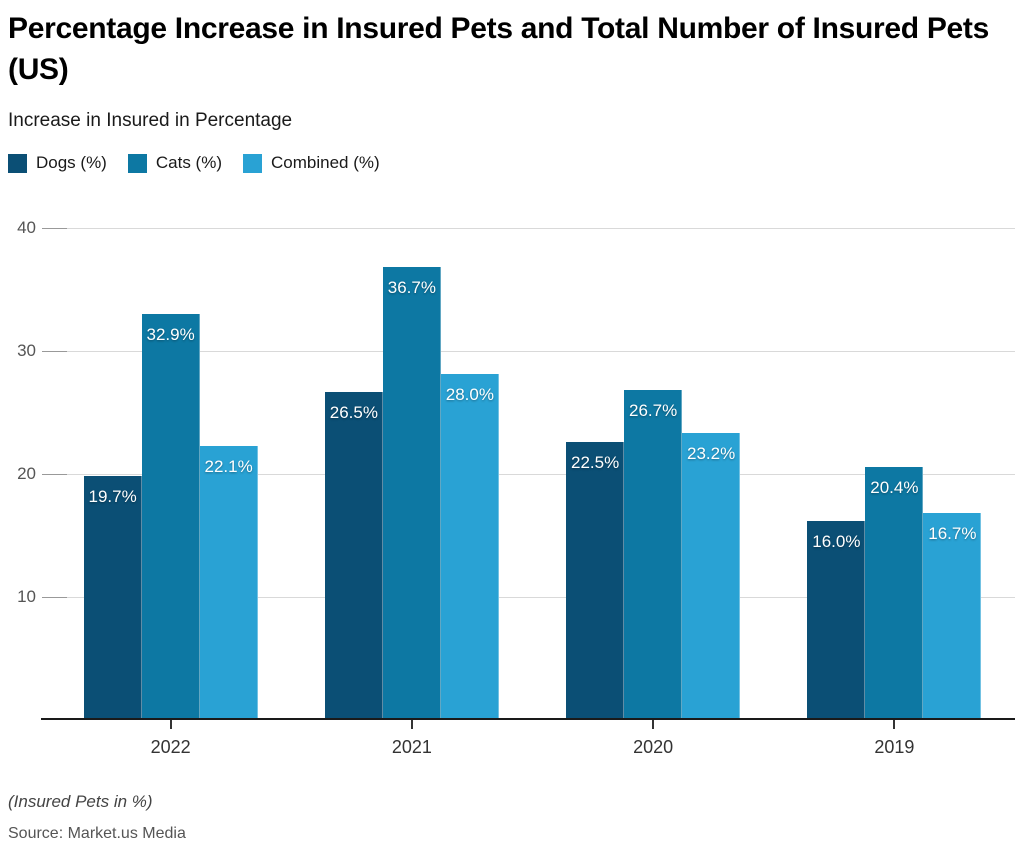 Image resolution: width=1024 pixels, height=854 pixels. I want to click on gridline-30: 30, so click(516, 350).